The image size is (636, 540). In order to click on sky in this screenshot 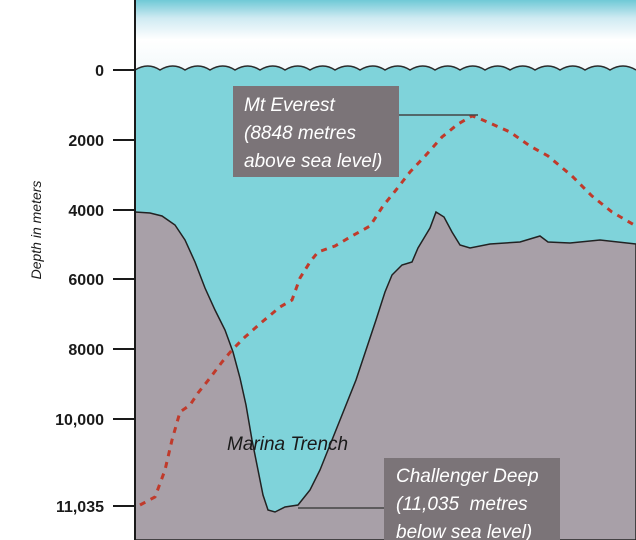, I will do `click(385, 36)`.